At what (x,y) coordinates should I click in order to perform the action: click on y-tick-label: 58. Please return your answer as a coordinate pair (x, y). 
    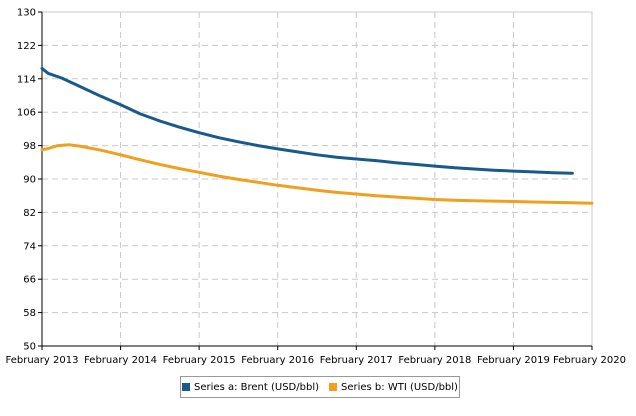
    Looking at the image, I should click on (29, 313).